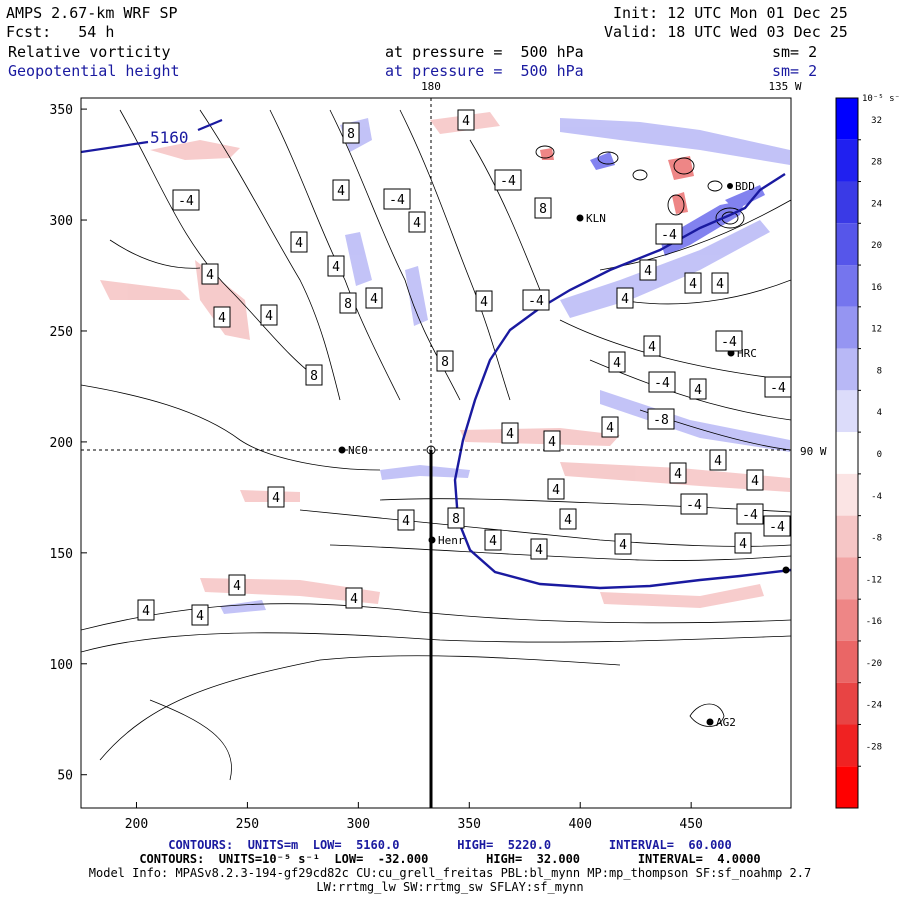 The height and width of the screenshot is (900, 900). What do you see at coordinates (874, 580) in the screenshot?
I see `colorbar-label: -12` at bounding box center [874, 580].